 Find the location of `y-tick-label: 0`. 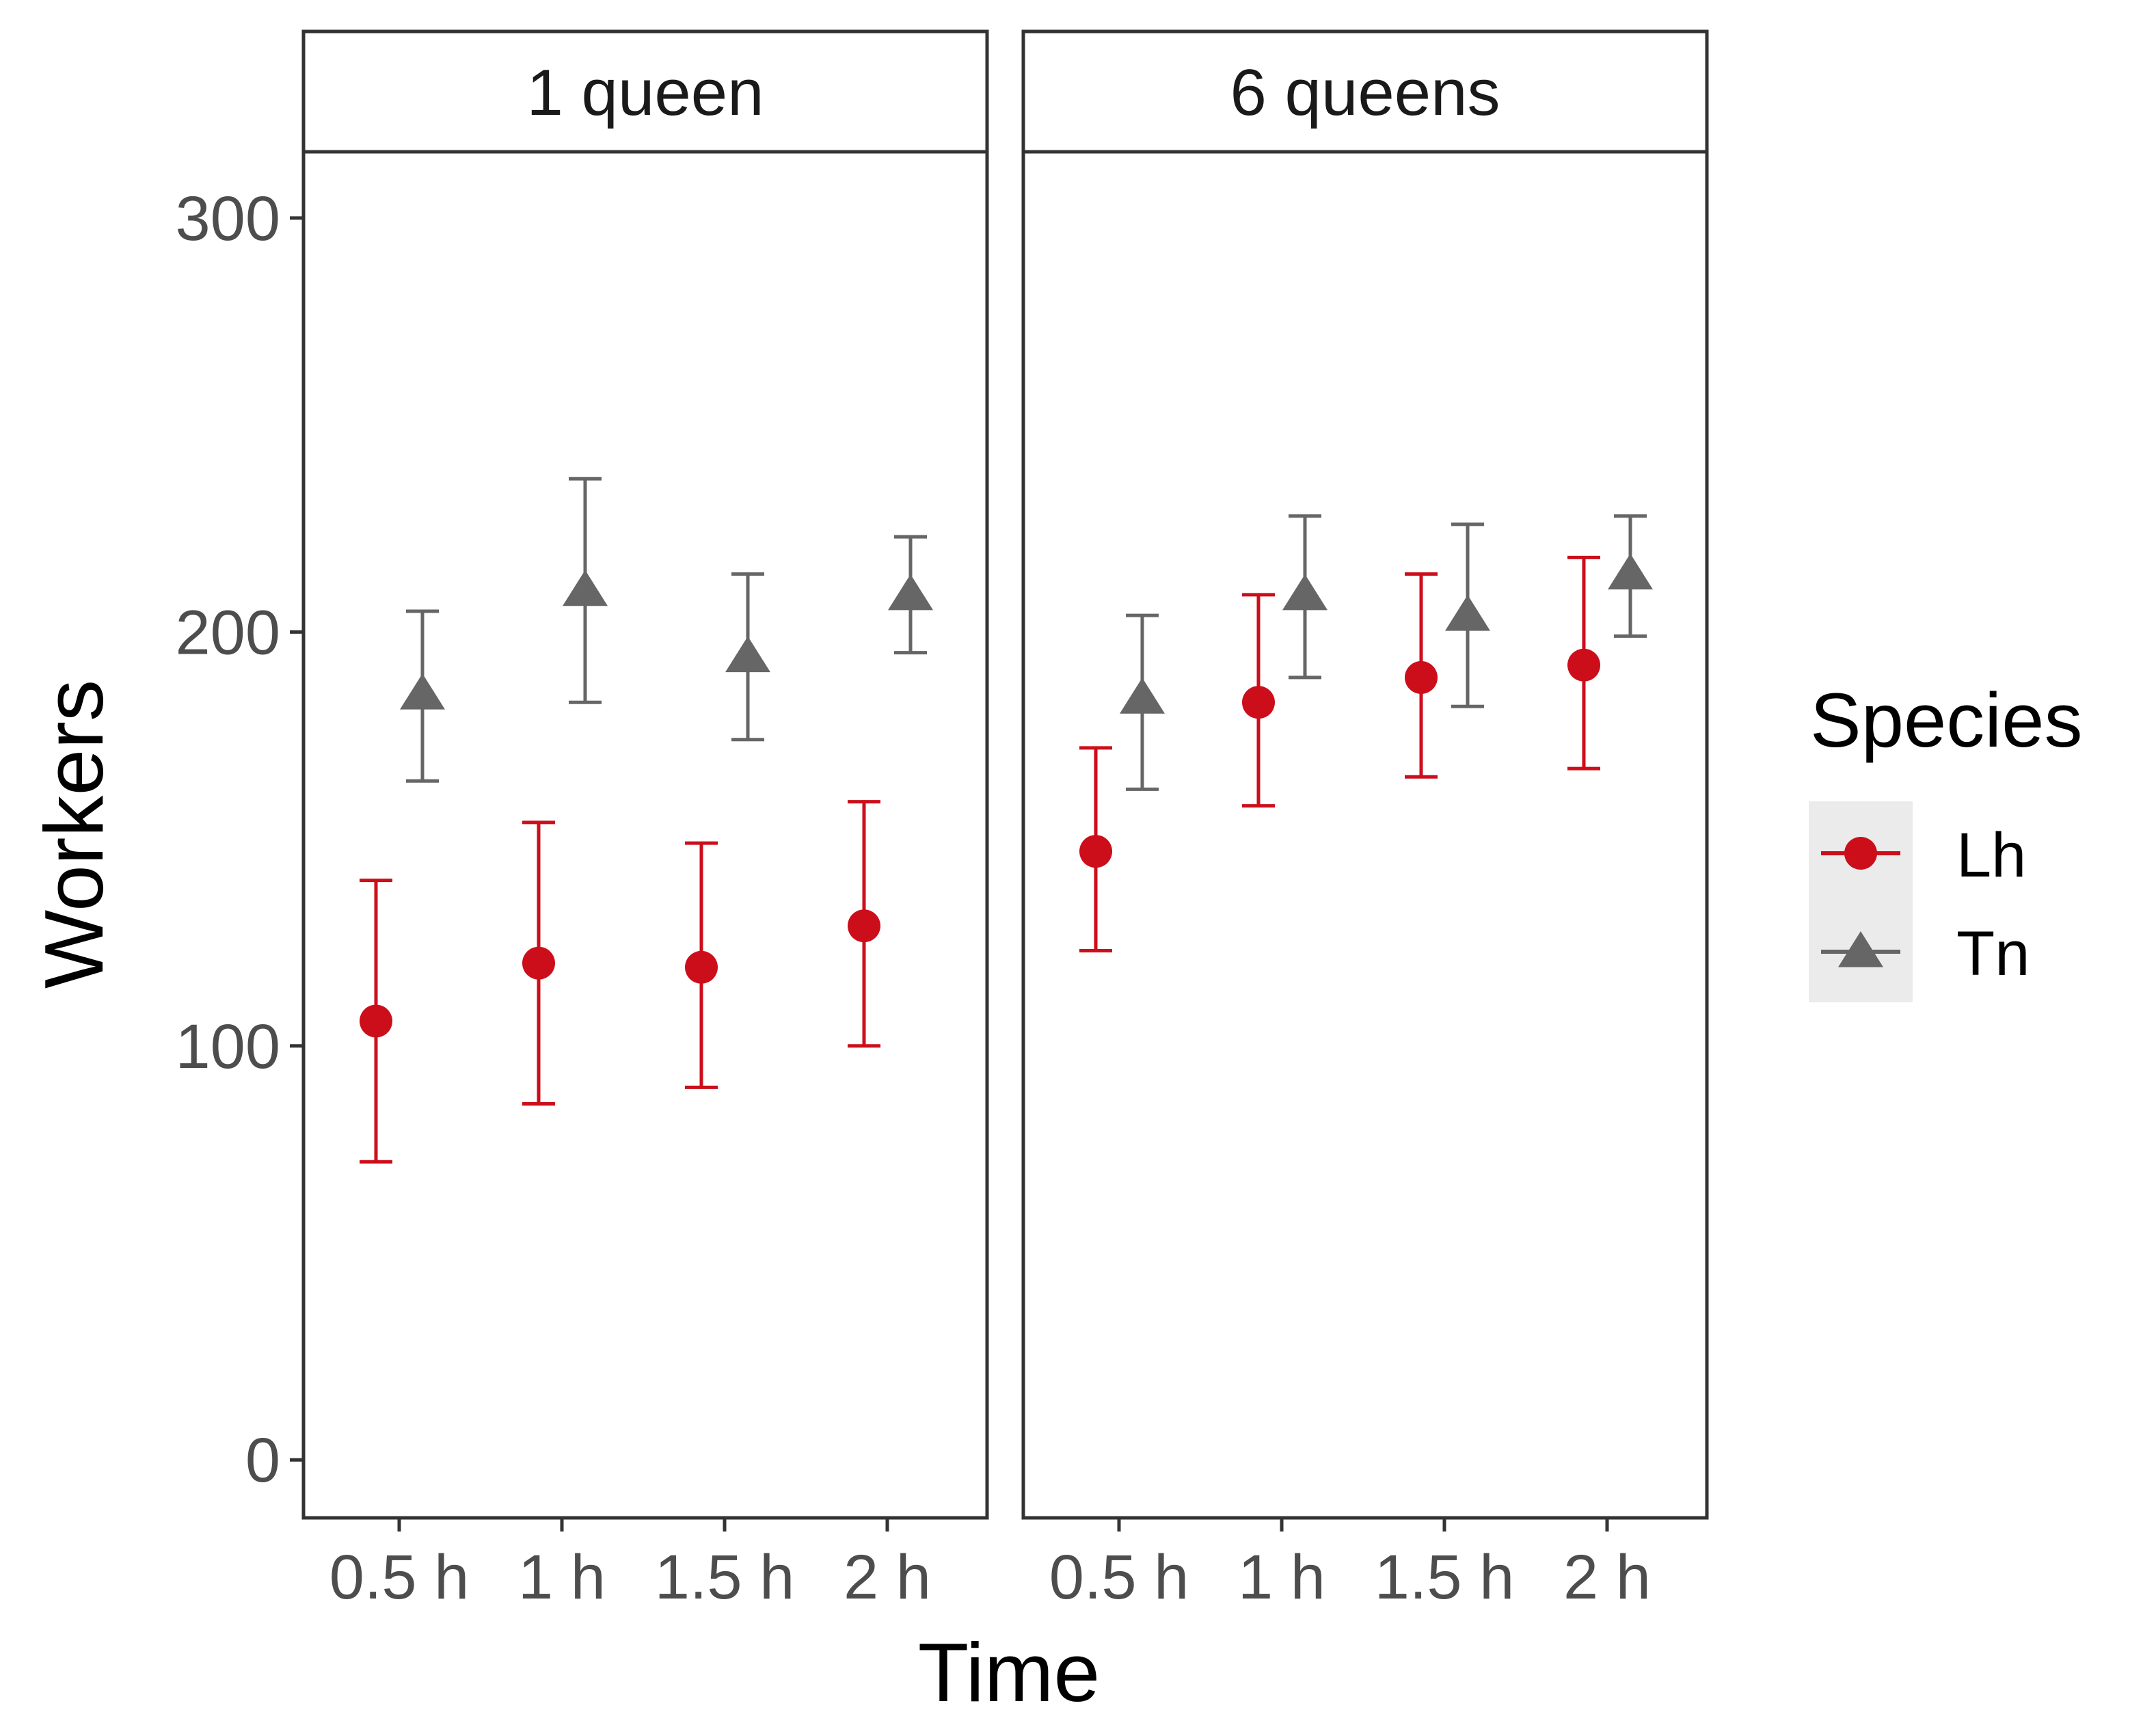

y-tick-label: 0 is located at coordinates (262, 1461).